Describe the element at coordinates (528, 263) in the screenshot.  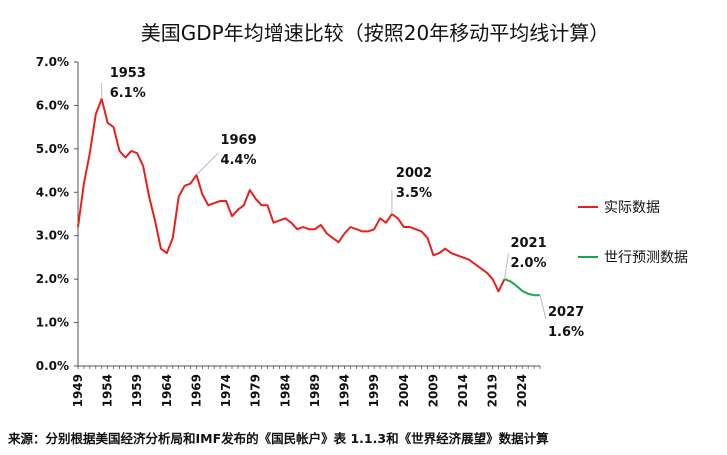
I see `annotation-value: 2.0%` at that location.